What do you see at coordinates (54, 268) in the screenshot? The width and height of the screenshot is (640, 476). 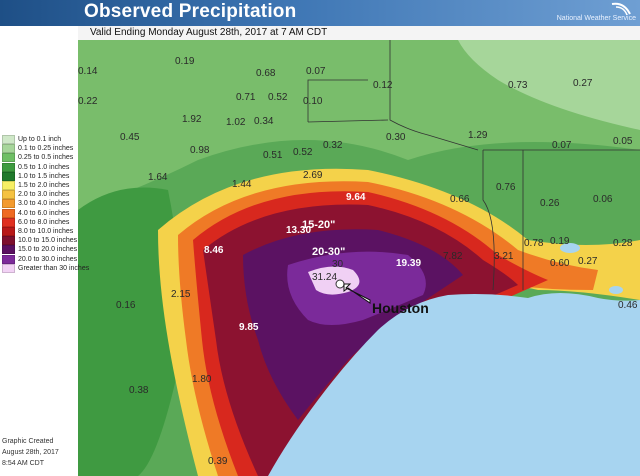 I see `legend-label: Greater than 30 inches` at bounding box center [54, 268].